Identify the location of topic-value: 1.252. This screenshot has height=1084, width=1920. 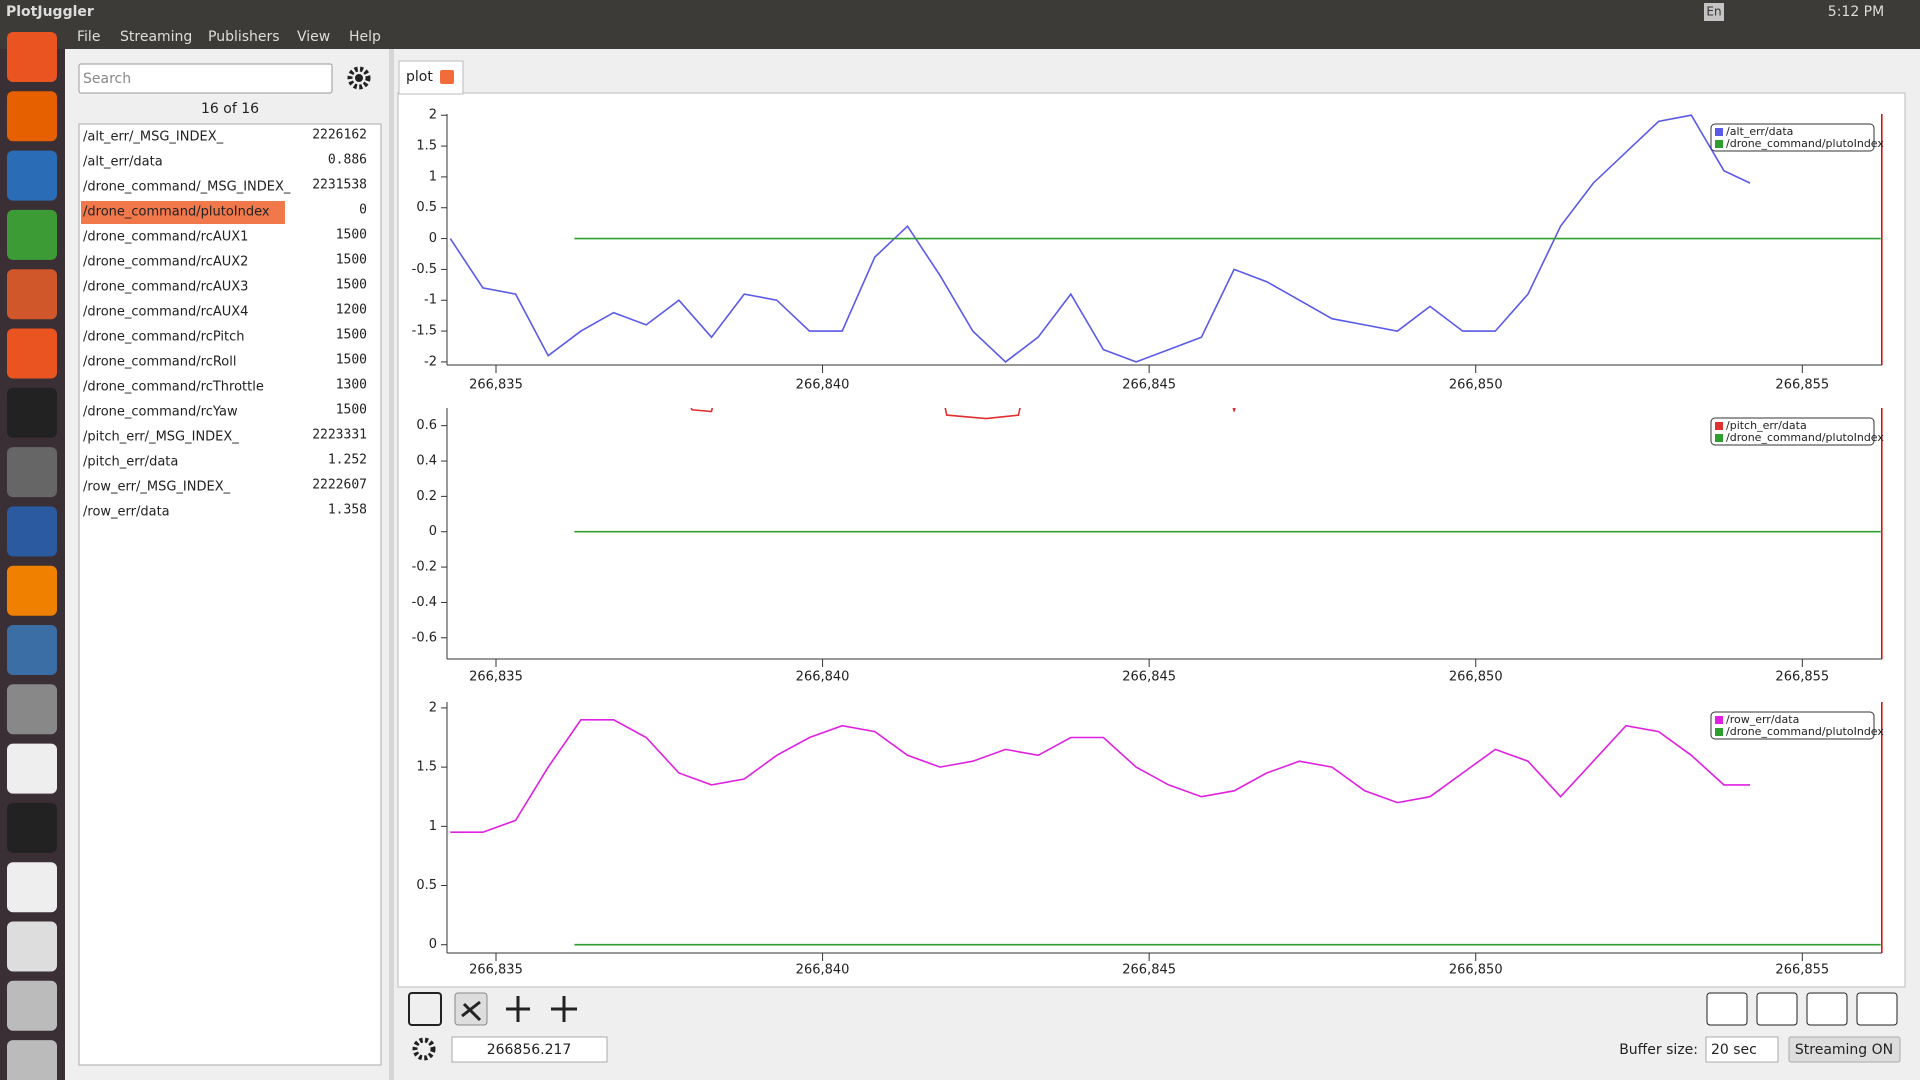
(347, 460).